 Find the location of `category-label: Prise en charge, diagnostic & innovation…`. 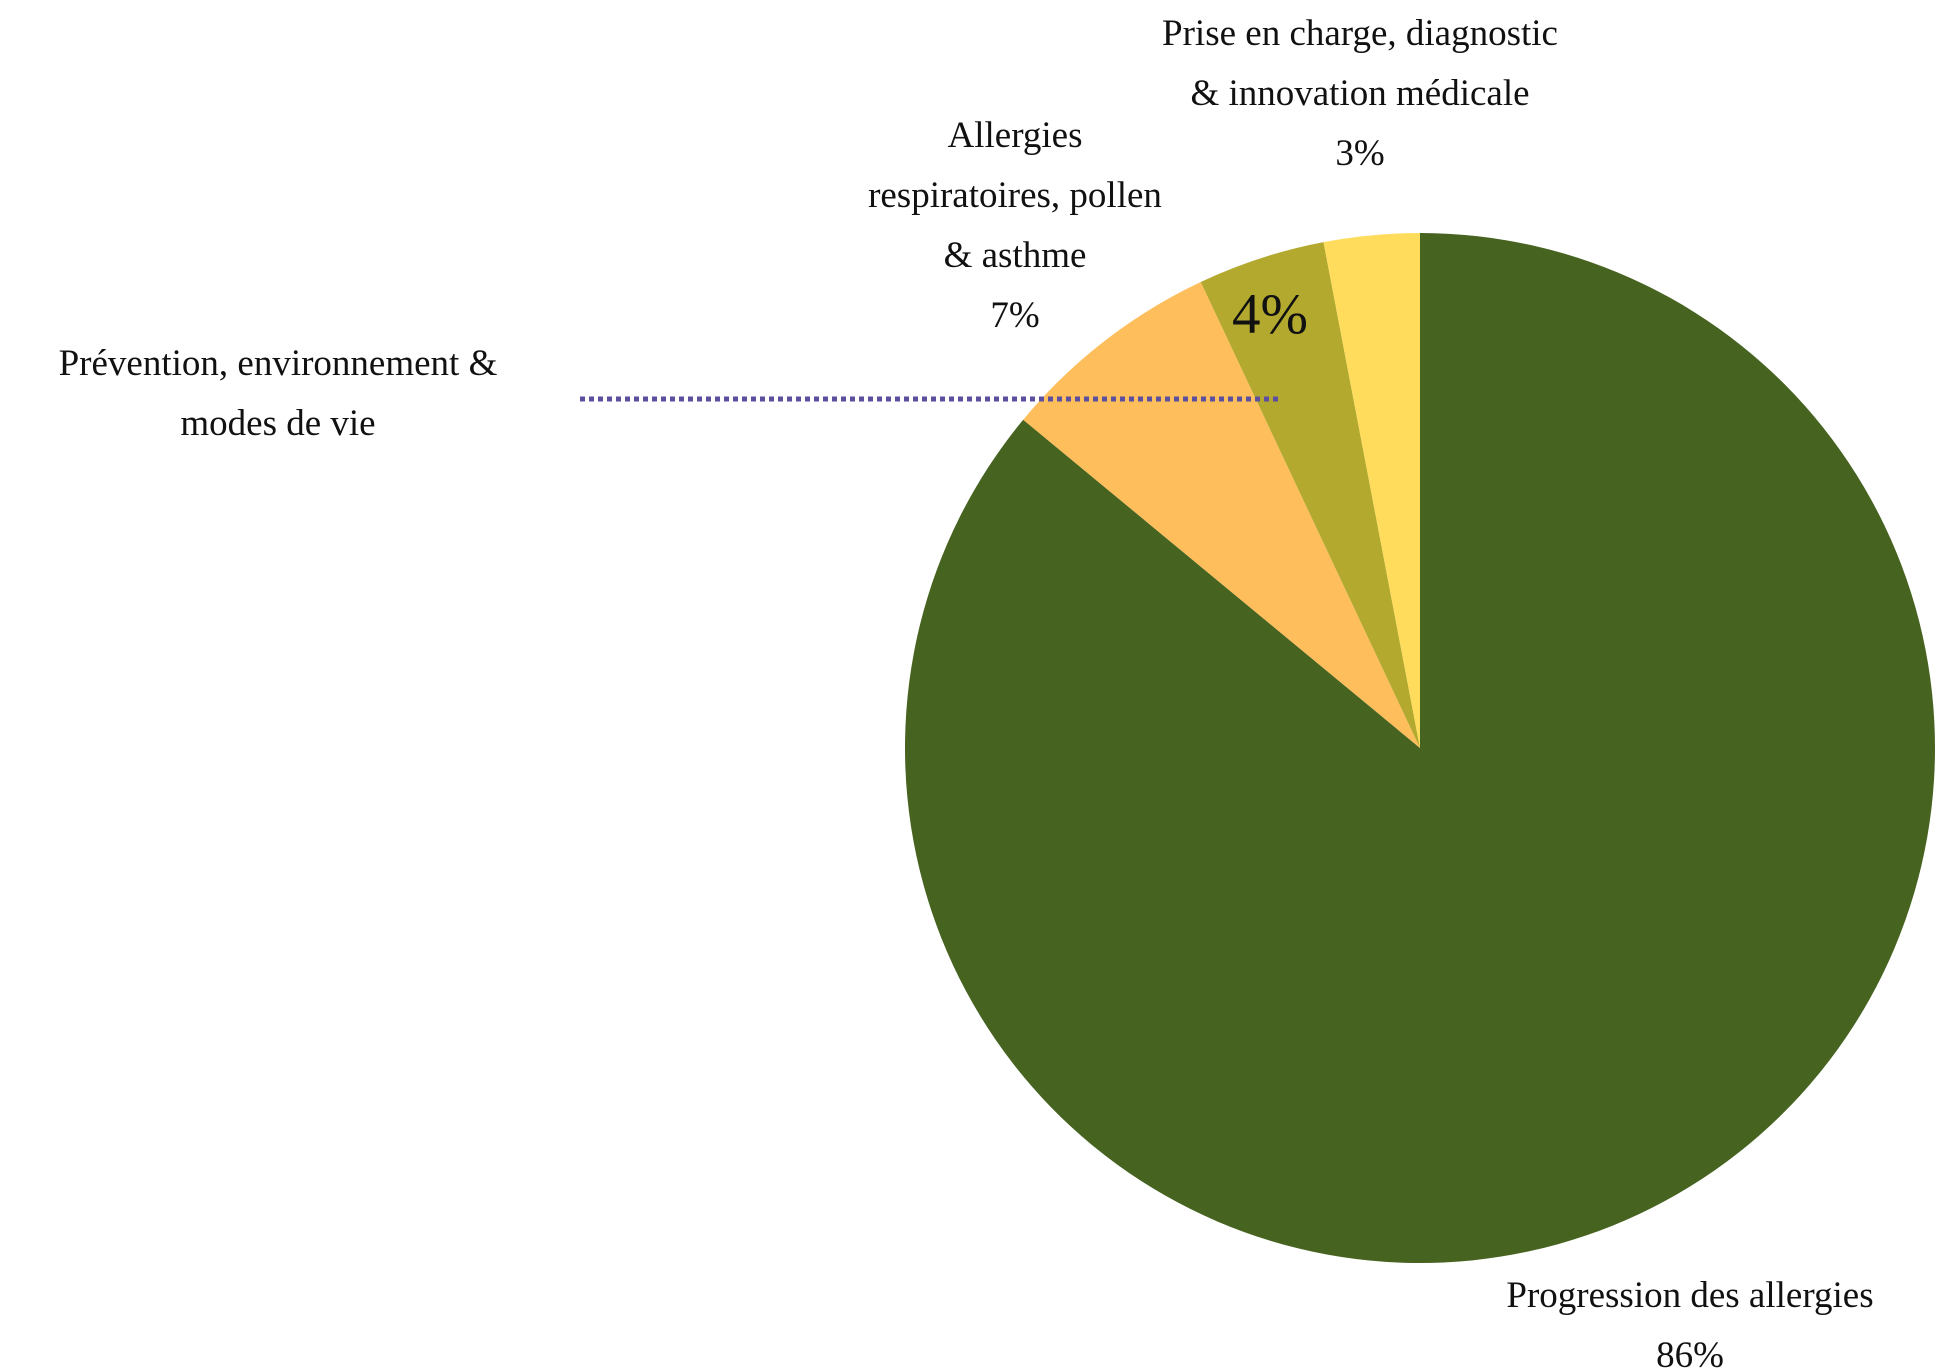

category-label: Prise en charge, diagnostic & innovation… is located at coordinates (1360, 63).